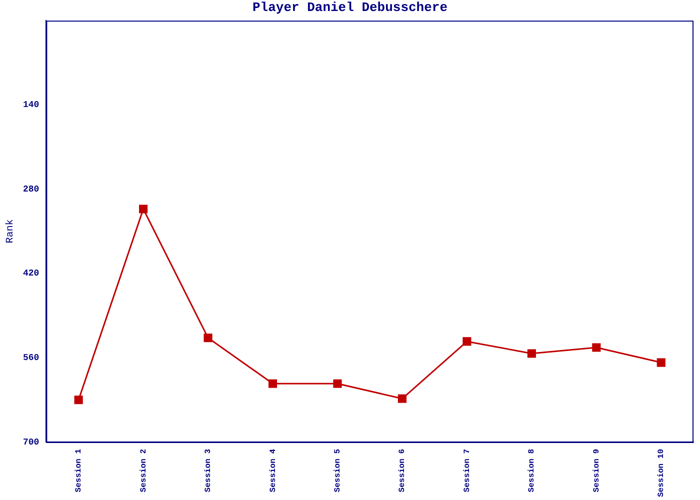 The height and width of the screenshot is (500, 700). What do you see at coordinates (467, 470) in the screenshot?
I see `x-tick-label: Session 7` at bounding box center [467, 470].